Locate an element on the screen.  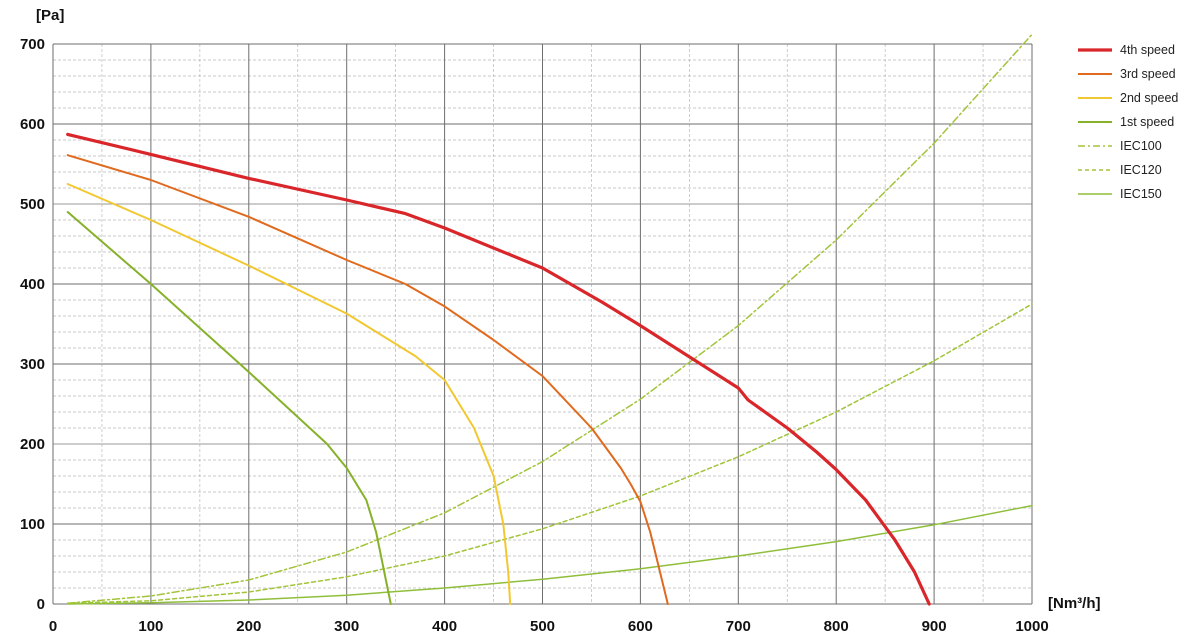
series-line-iec150 is located at coordinates (549, 554).